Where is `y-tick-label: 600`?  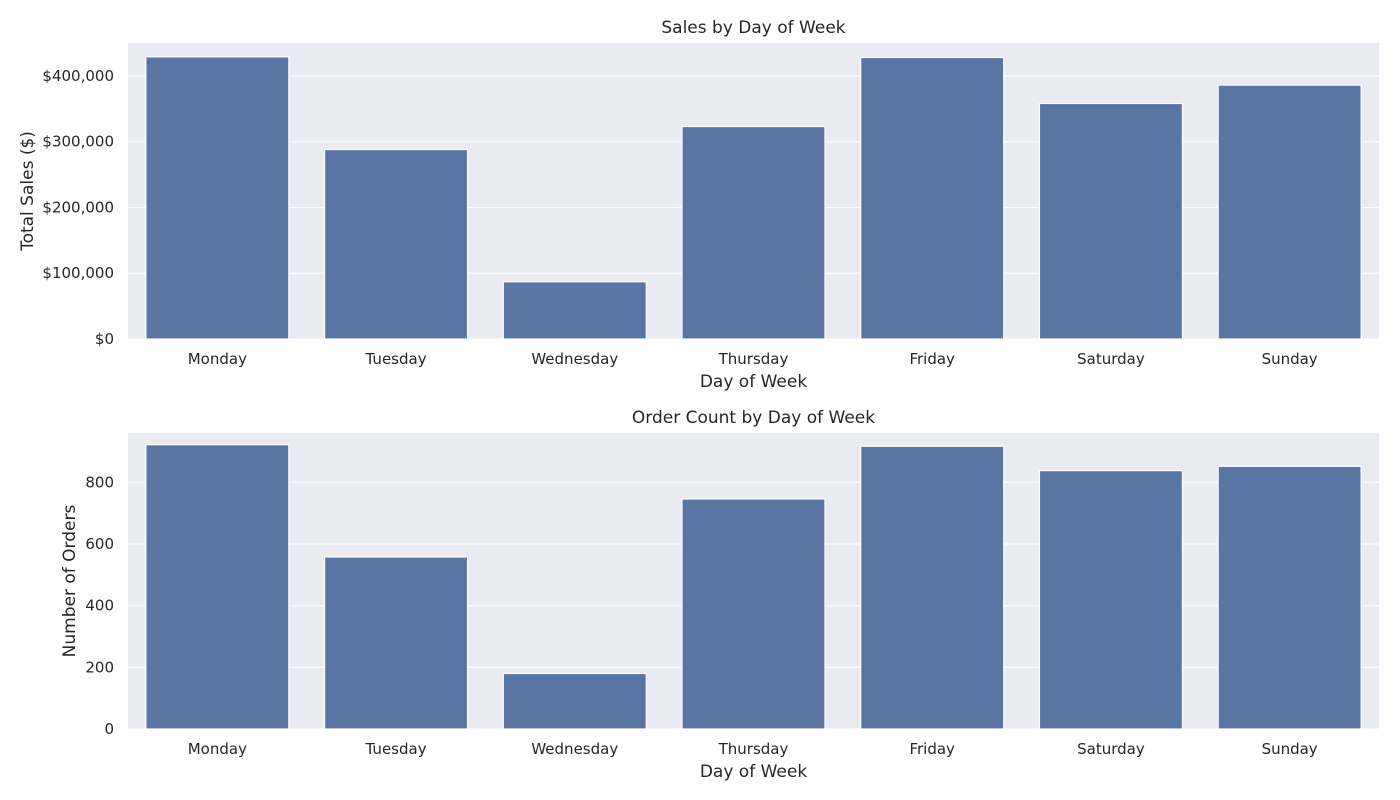 y-tick-label: 600 is located at coordinates (99, 544).